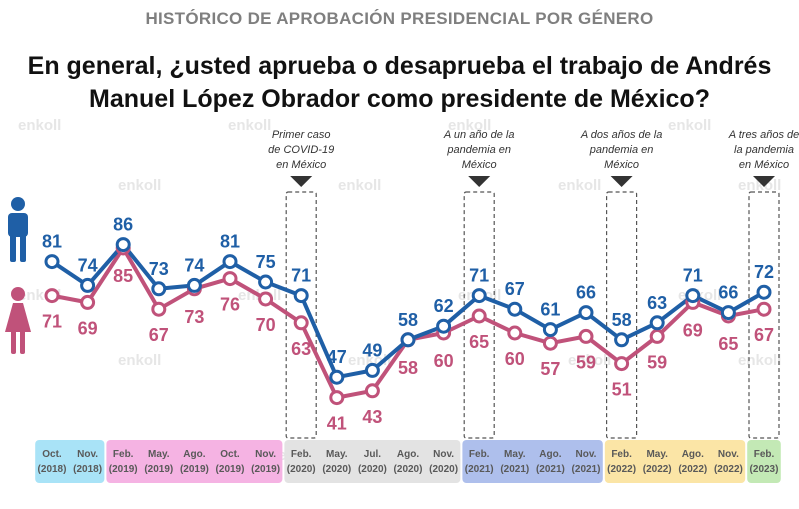 The width and height of the screenshot is (799, 509). What do you see at coordinates (444, 361) in the screenshot?
I see `women-data-label: 60` at bounding box center [444, 361].